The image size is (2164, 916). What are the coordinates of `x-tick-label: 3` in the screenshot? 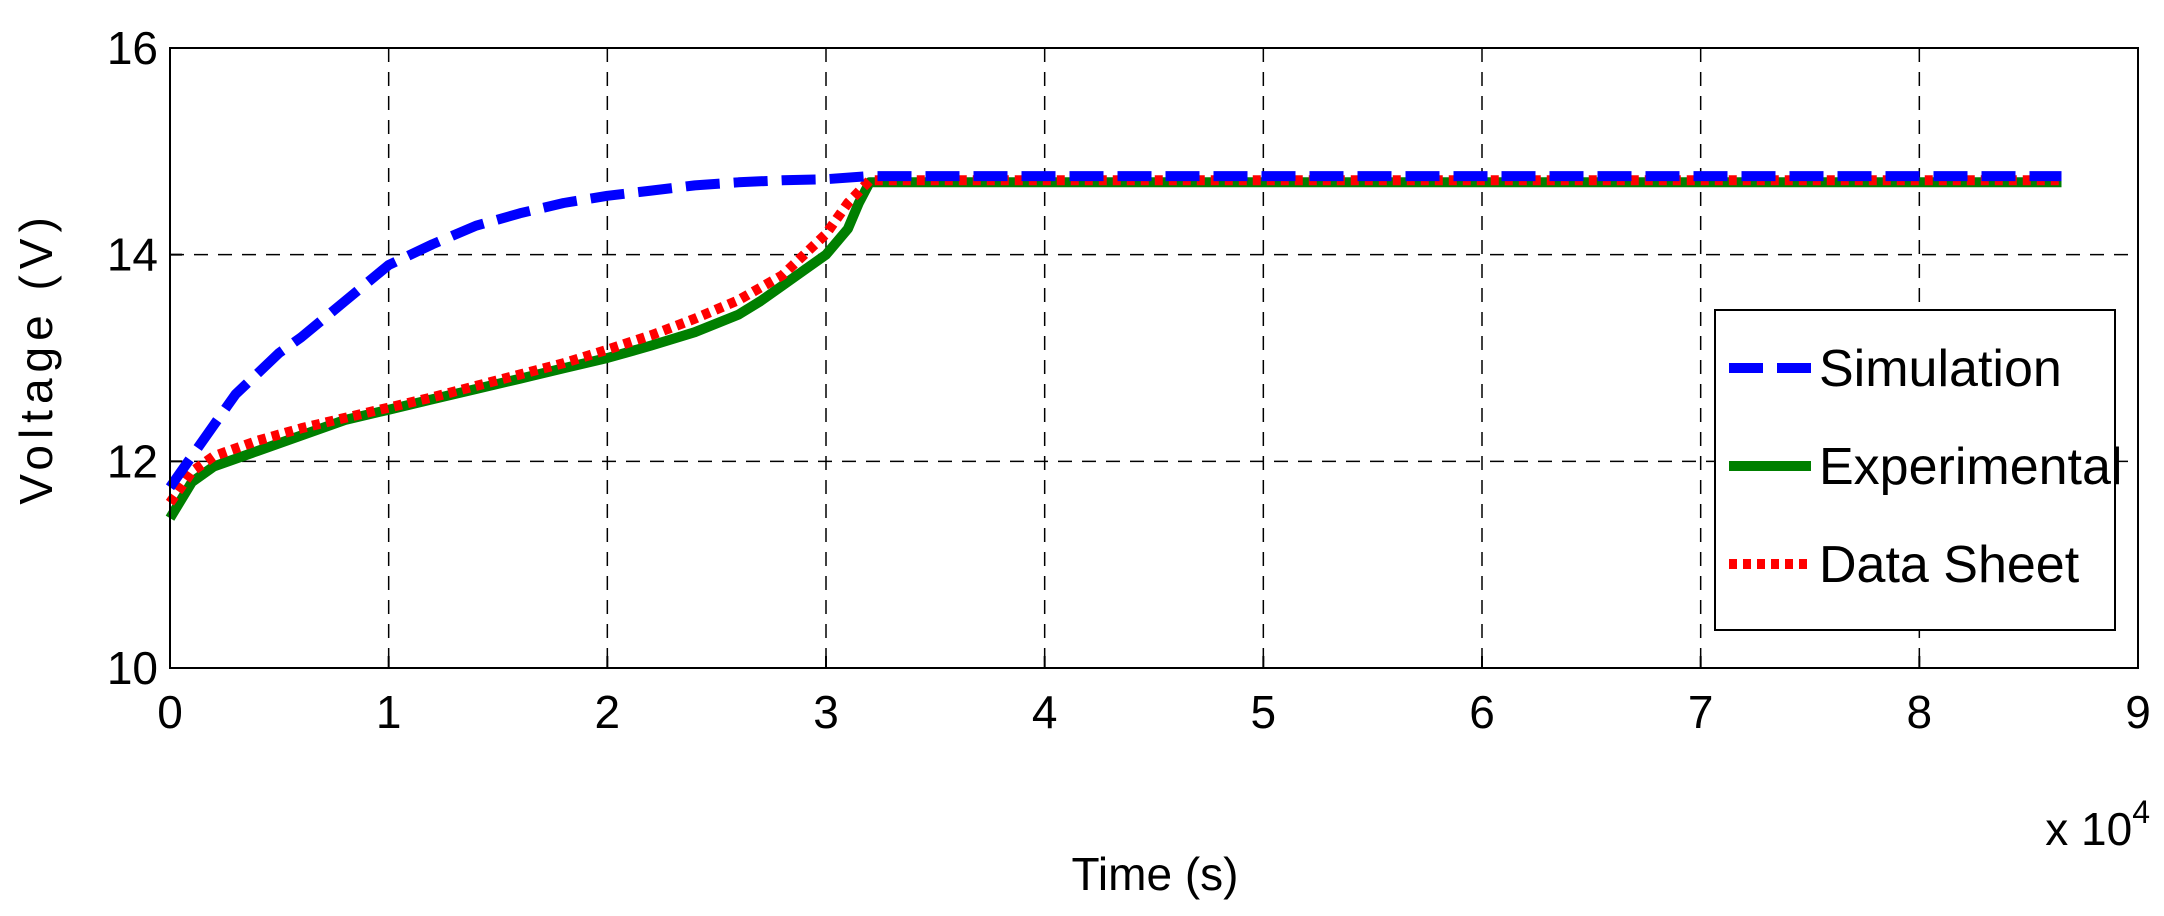 It's located at (826, 712).